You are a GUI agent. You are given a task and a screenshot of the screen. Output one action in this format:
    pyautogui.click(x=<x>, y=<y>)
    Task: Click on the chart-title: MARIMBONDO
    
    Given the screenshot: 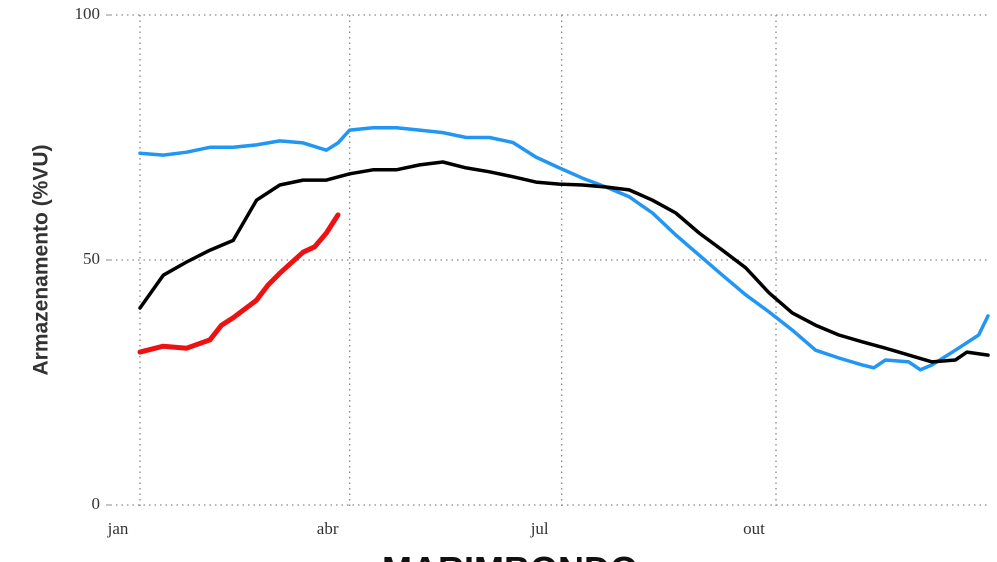 What is the action you would take?
    pyautogui.click(x=510, y=555)
    